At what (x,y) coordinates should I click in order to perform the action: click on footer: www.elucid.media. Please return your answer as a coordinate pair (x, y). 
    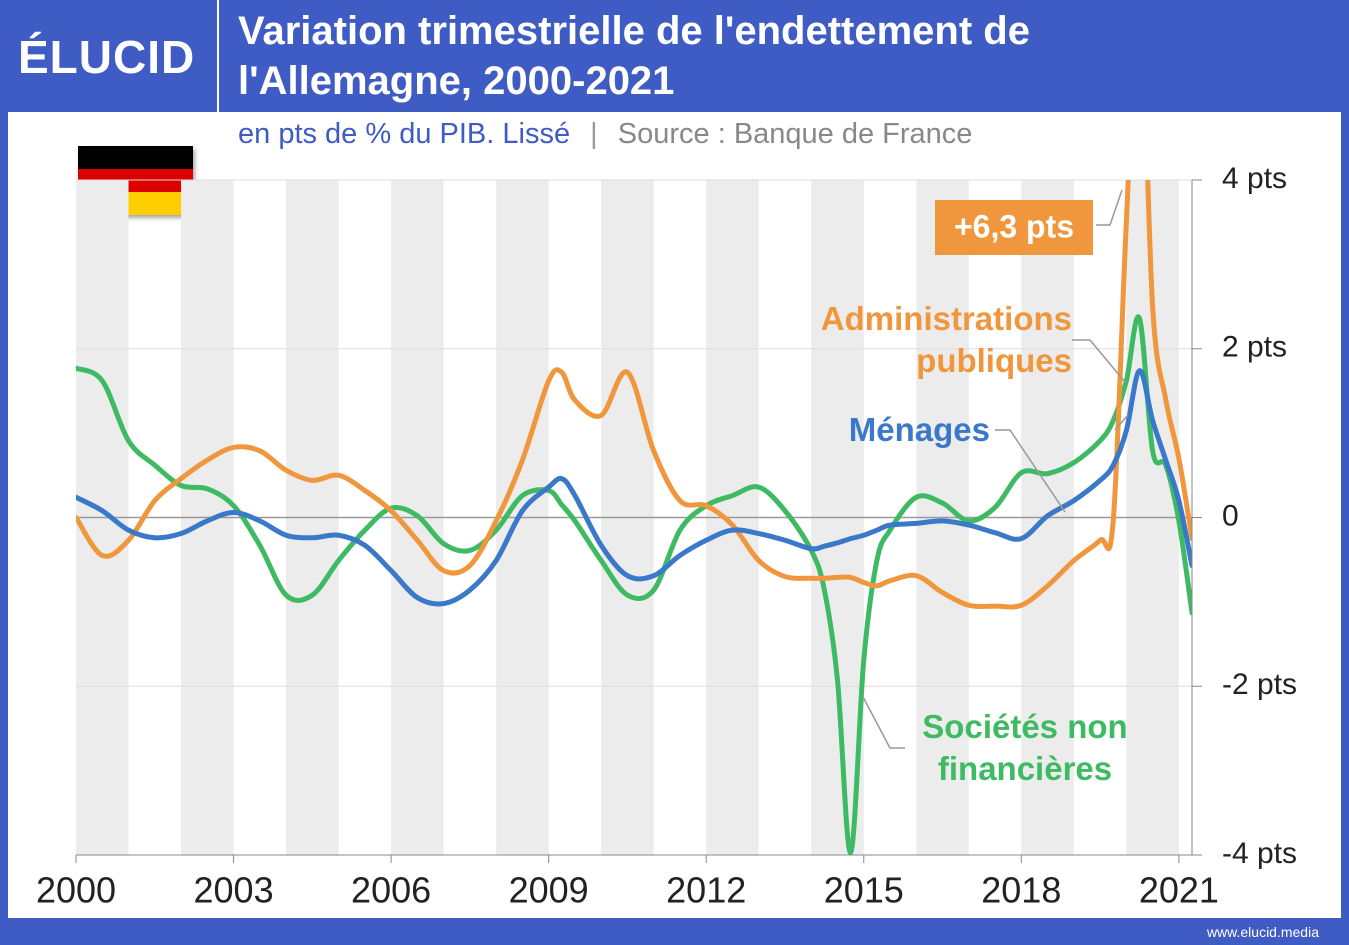
    Looking at the image, I should click on (1262, 932).